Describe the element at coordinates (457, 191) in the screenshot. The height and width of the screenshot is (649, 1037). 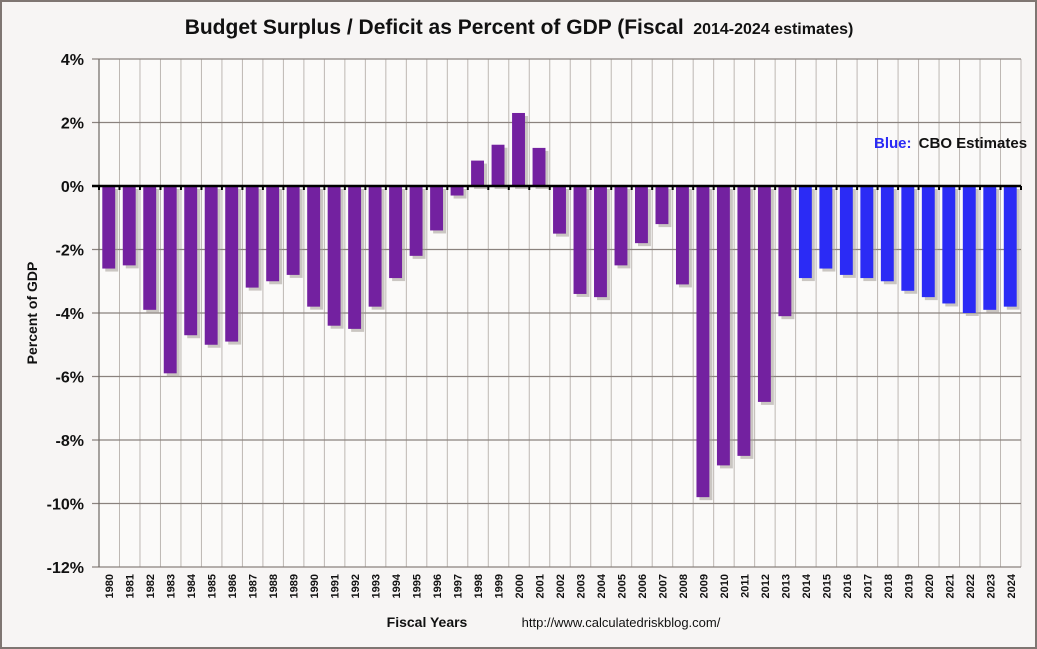
I see `bar-1997` at that location.